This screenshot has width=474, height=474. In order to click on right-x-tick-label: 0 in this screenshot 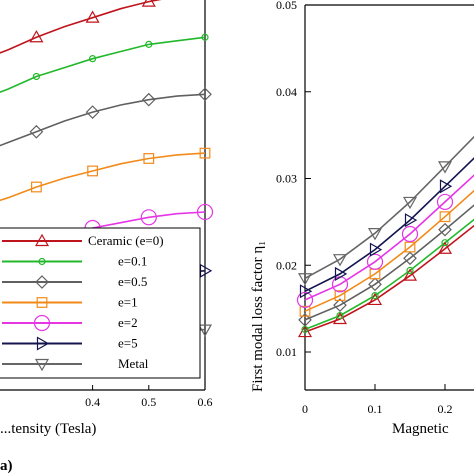, I will do `click(305, 409)`.